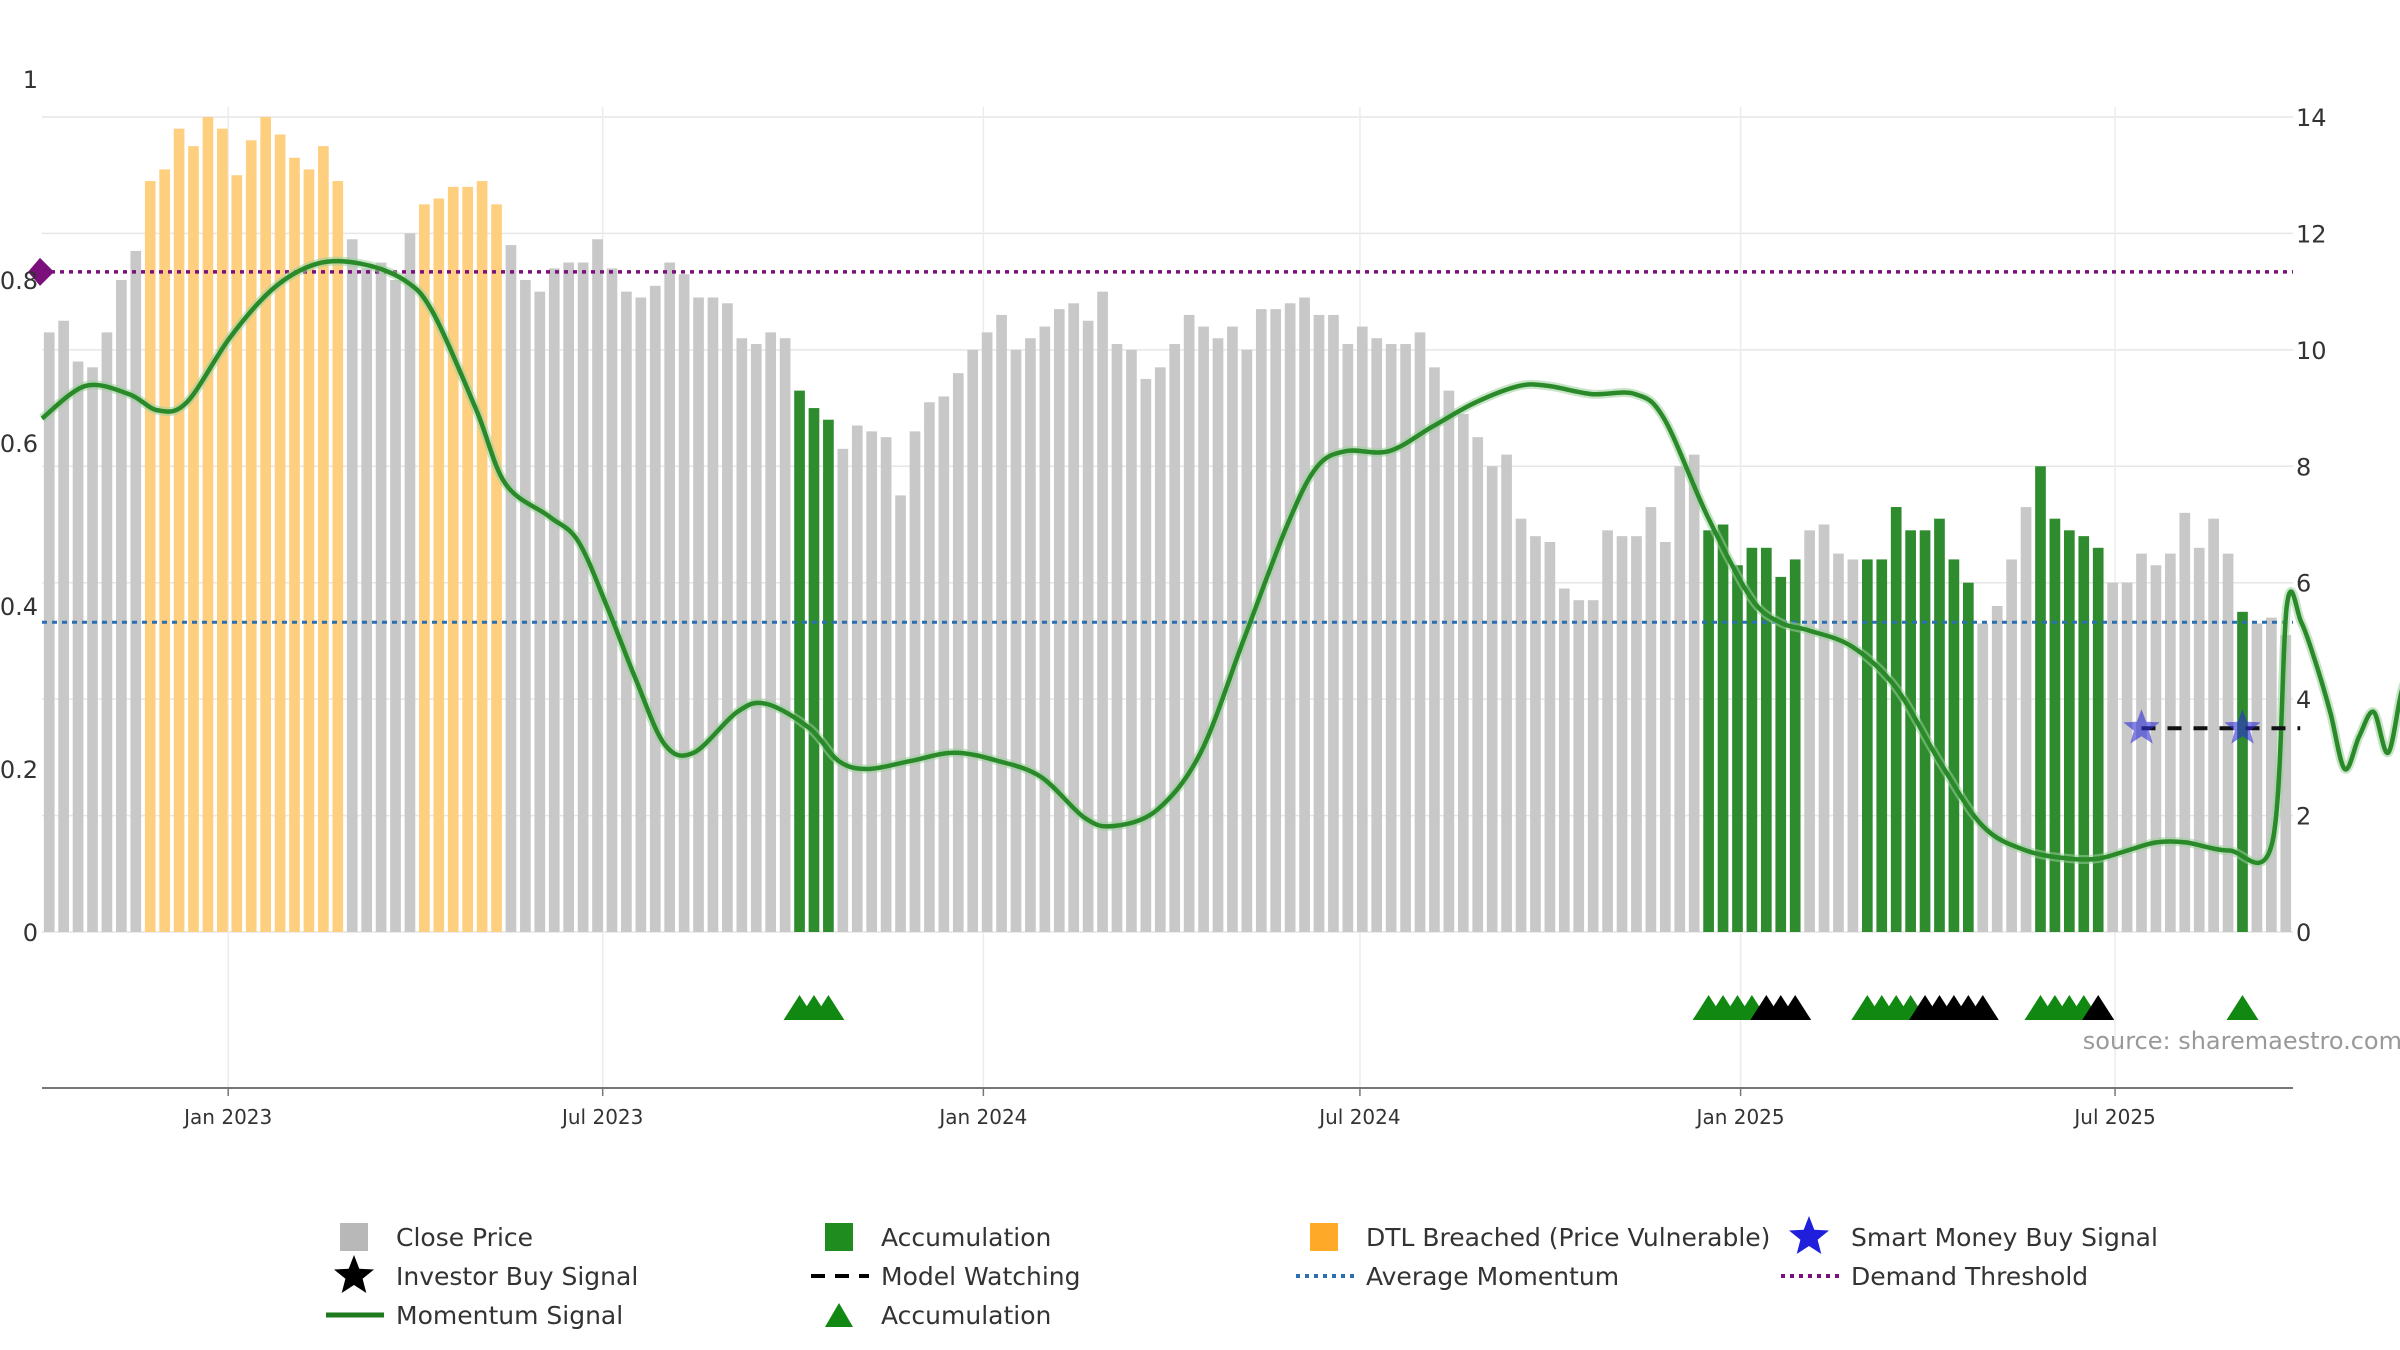 Image resolution: width=2400 pixels, height=1350 pixels. I want to click on x-tick-label: Jul 2025, so click(2113, 1117).